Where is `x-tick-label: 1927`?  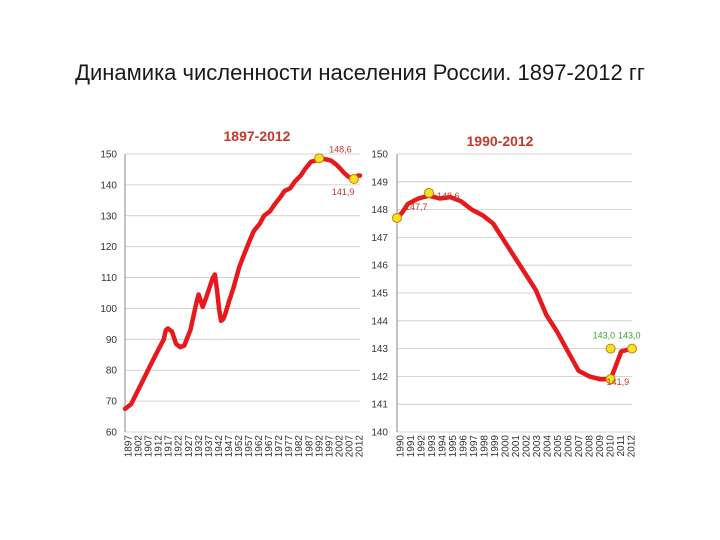 x-tick-label: 1927 is located at coordinates (189, 446).